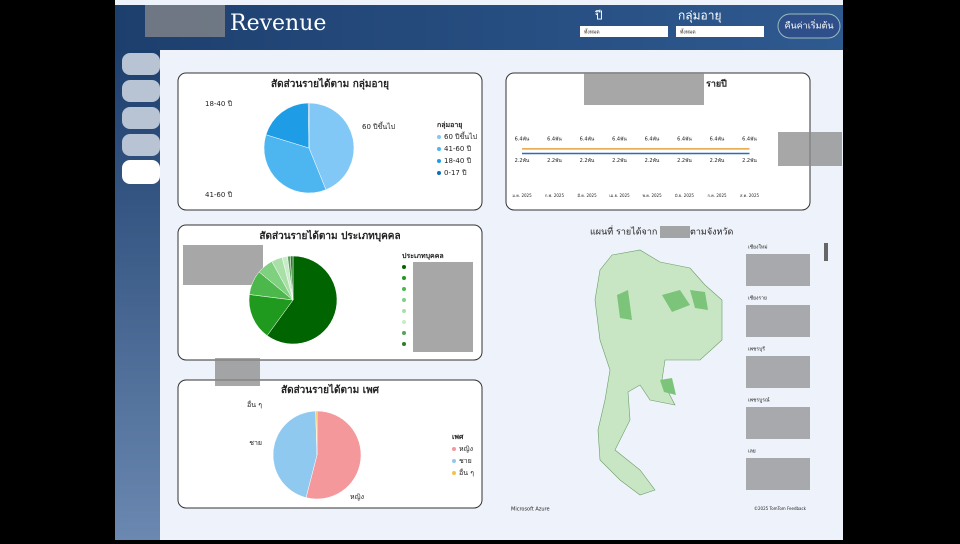 The image size is (960, 544). Describe the element at coordinates (330, 389) in the screenshot. I see `chart-title: สัดส่วนรายได้ตาม เพศ` at that location.